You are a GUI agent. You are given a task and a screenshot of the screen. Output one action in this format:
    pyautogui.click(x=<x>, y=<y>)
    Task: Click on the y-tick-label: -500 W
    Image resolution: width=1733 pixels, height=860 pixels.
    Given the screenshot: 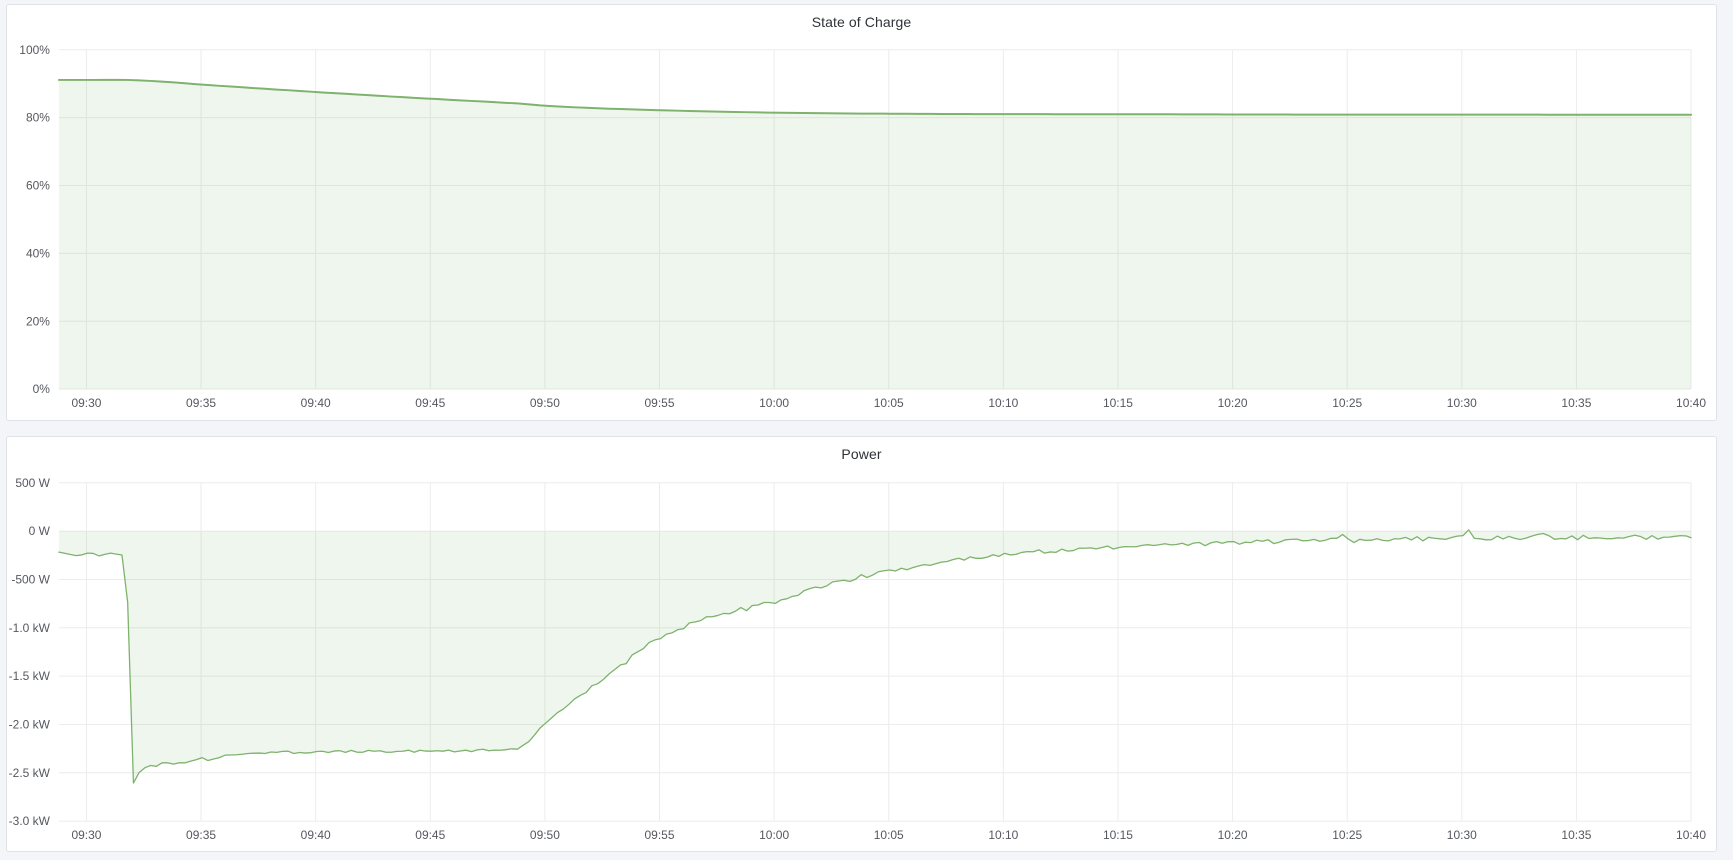 What is the action you would take?
    pyautogui.click(x=30, y=580)
    